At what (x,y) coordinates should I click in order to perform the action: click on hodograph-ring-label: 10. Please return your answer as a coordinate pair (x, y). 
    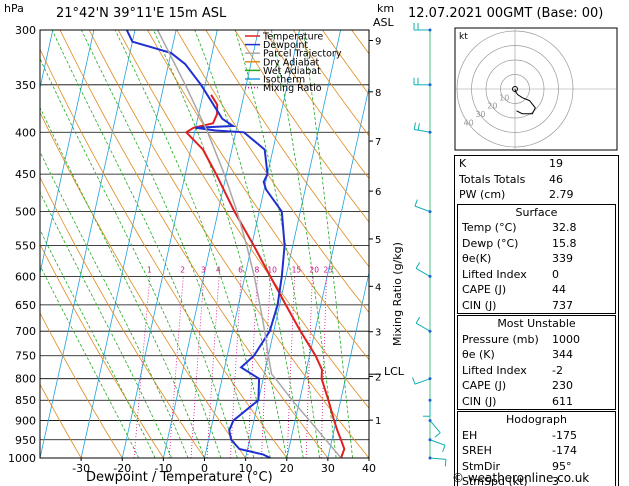
    Looking at the image, I should click on (504, 97).